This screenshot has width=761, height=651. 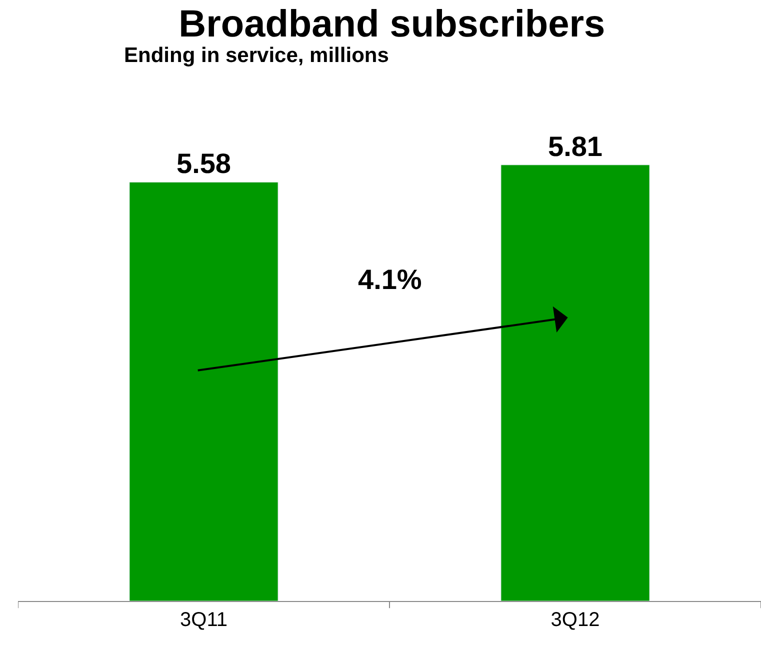 I want to click on chart-title: Broadband subscribers, so click(x=392, y=24).